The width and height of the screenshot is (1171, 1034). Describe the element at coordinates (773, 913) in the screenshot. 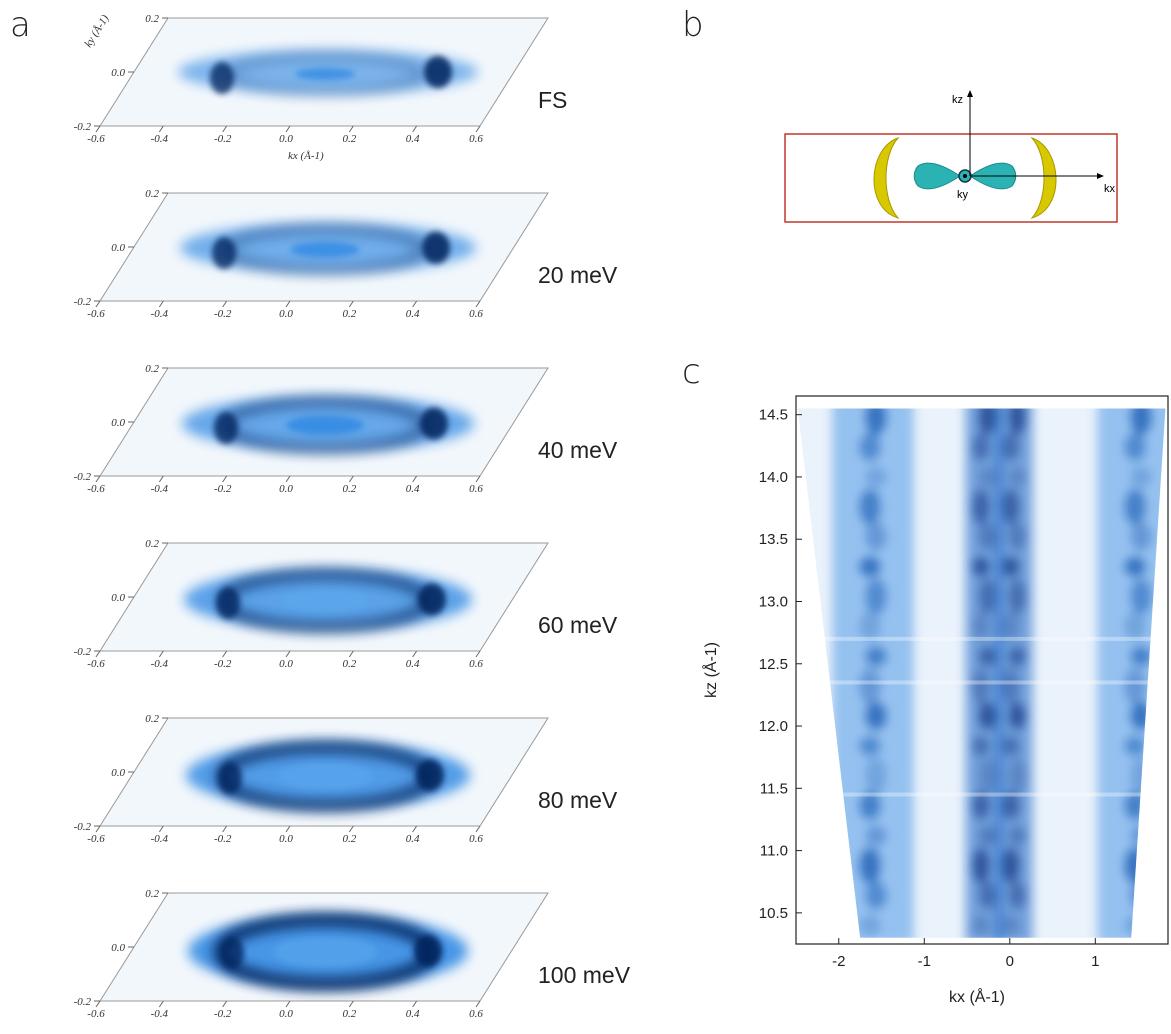

I see `y-tick-label: 10.5` at that location.